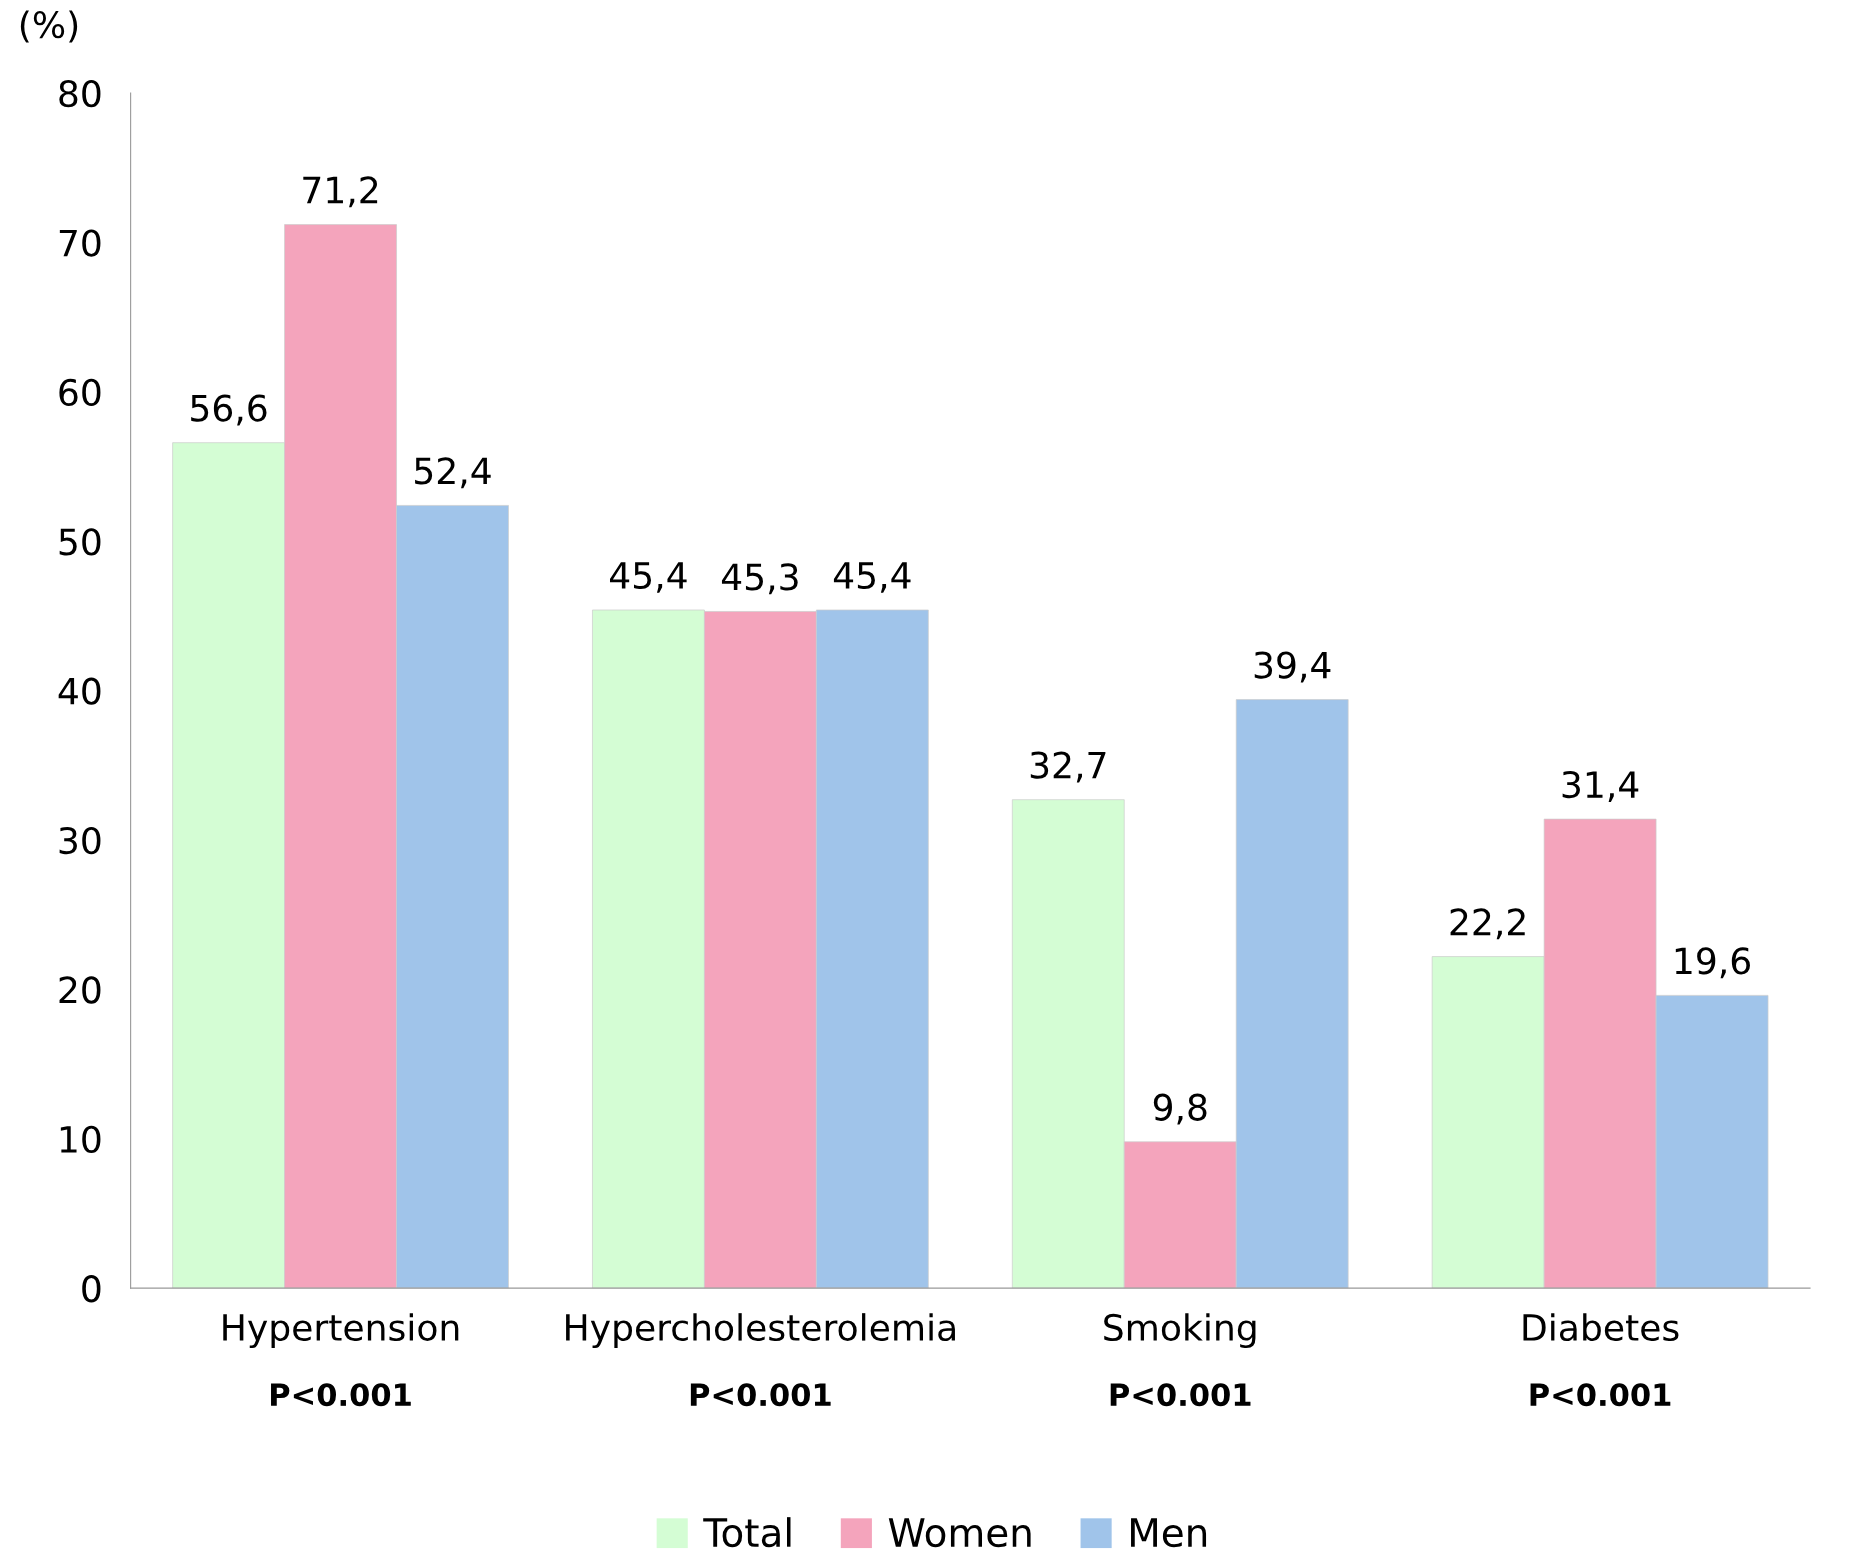 This screenshot has width=1866, height=1552. I want to click on y-tick-label: 80, so click(80, 94).